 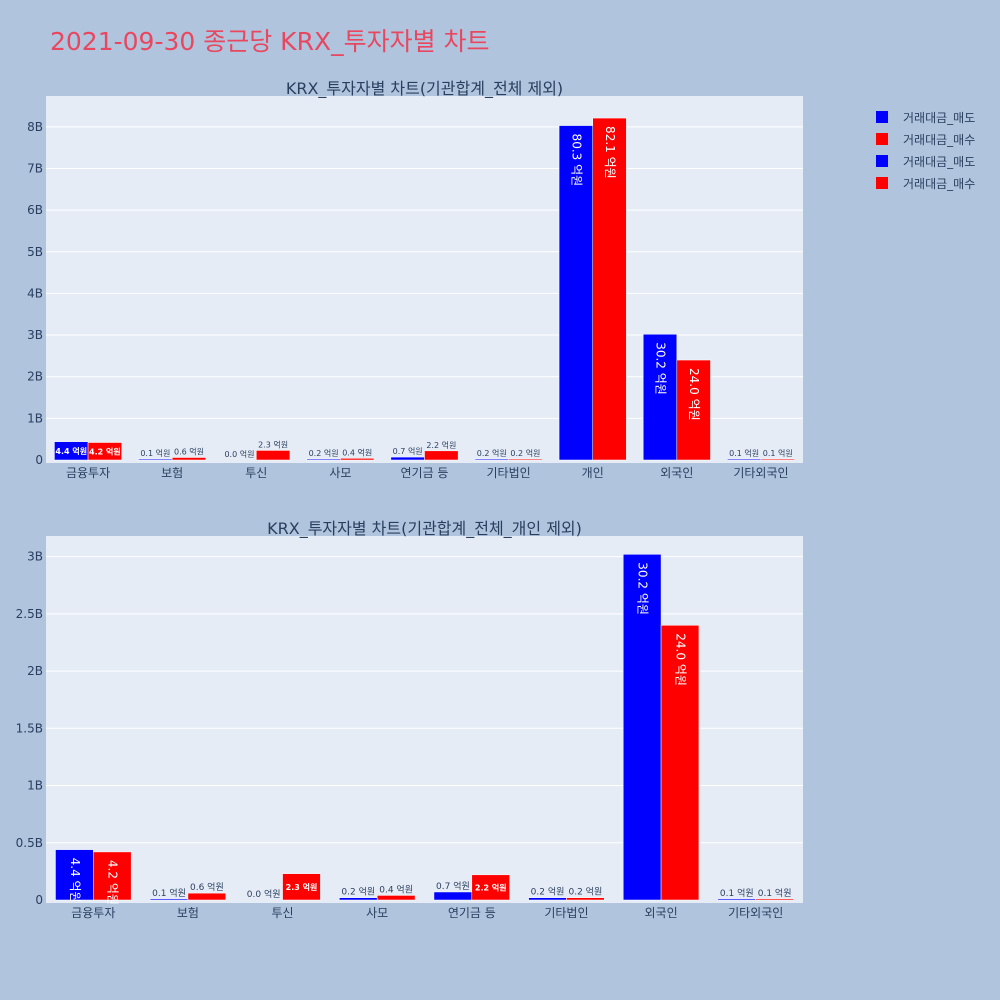 What do you see at coordinates (424, 89) in the screenshot?
I see `chart-title: KRX_투자자별 차트(기관합계_전체 제외)` at bounding box center [424, 89].